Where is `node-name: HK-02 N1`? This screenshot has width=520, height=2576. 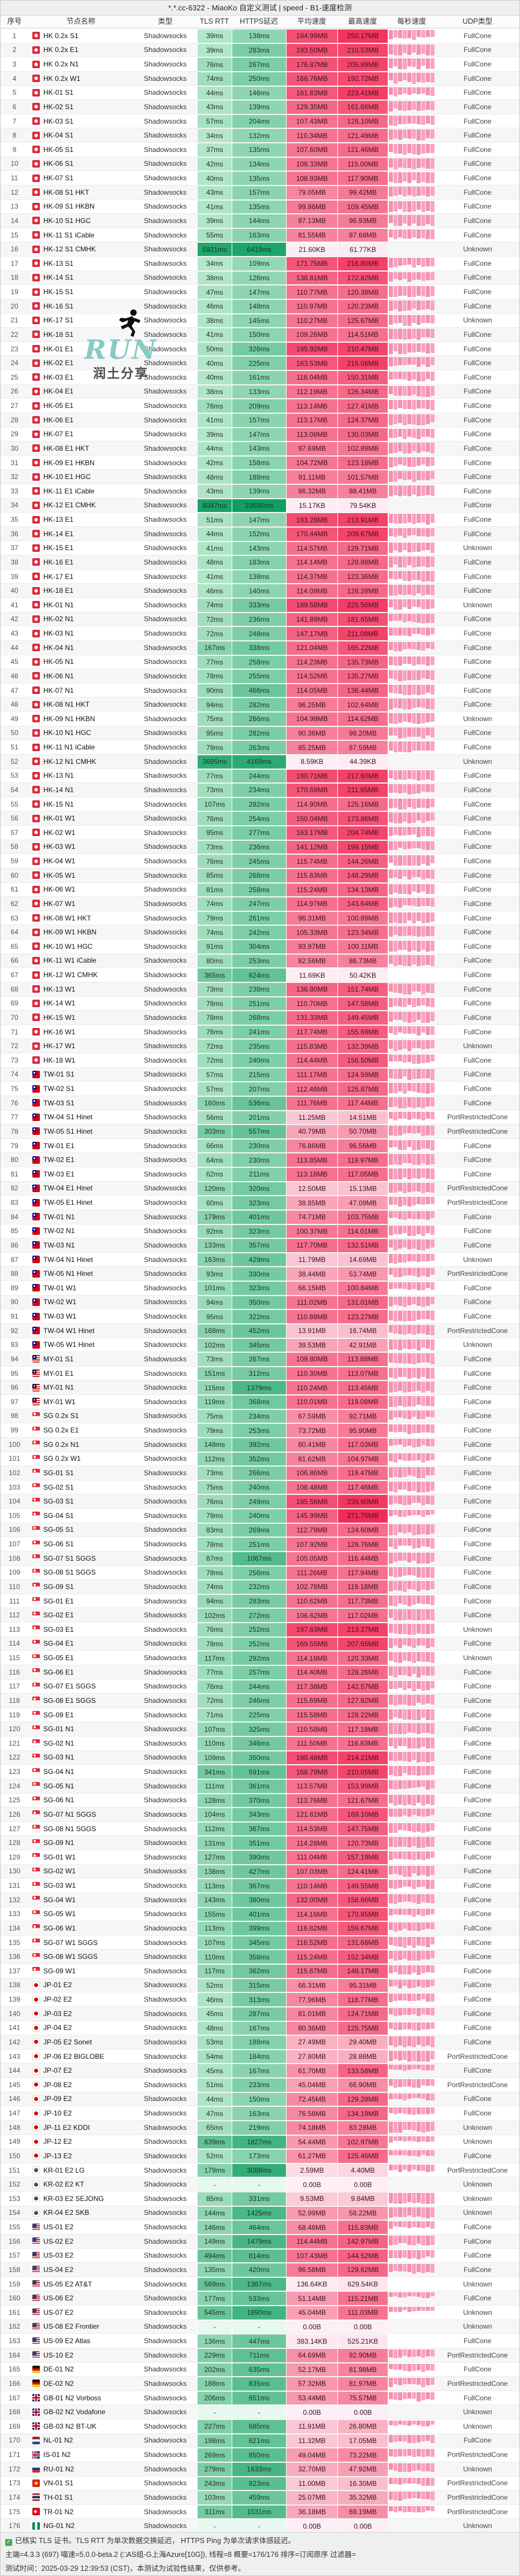 node-name: HK-02 N1 is located at coordinates (58, 619).